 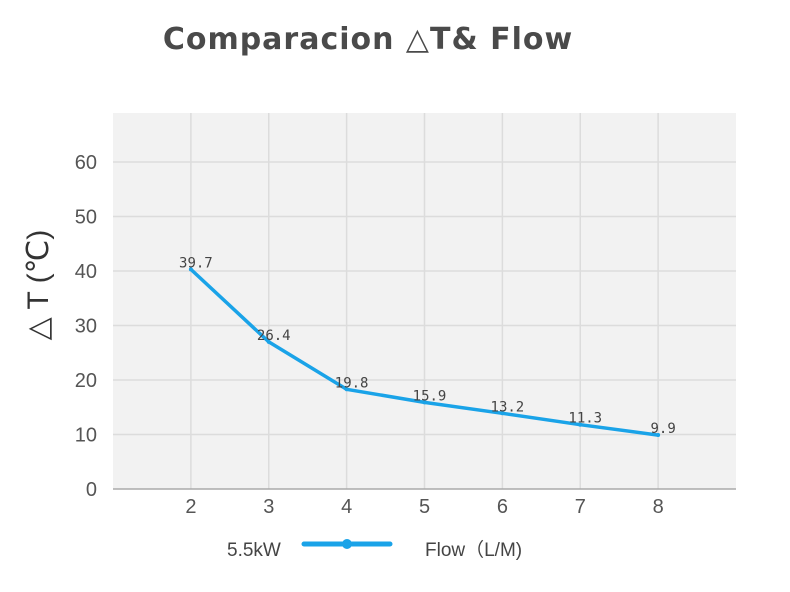 What do you see at coordinates (346, 507) in the screenshot?
I see `x-tick-label: 4` at bounding box center [346, 507].